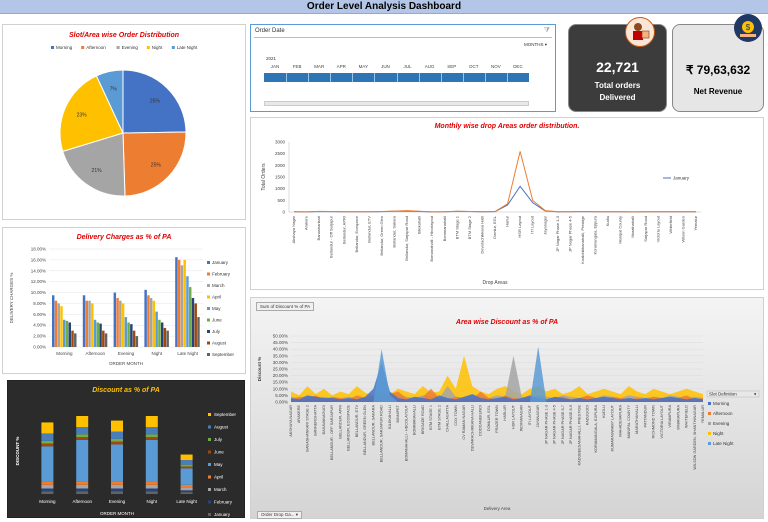  Describe the element at coordinates (280, 177) in the screenshot. I see `line-y-tick: 1500` at that location.